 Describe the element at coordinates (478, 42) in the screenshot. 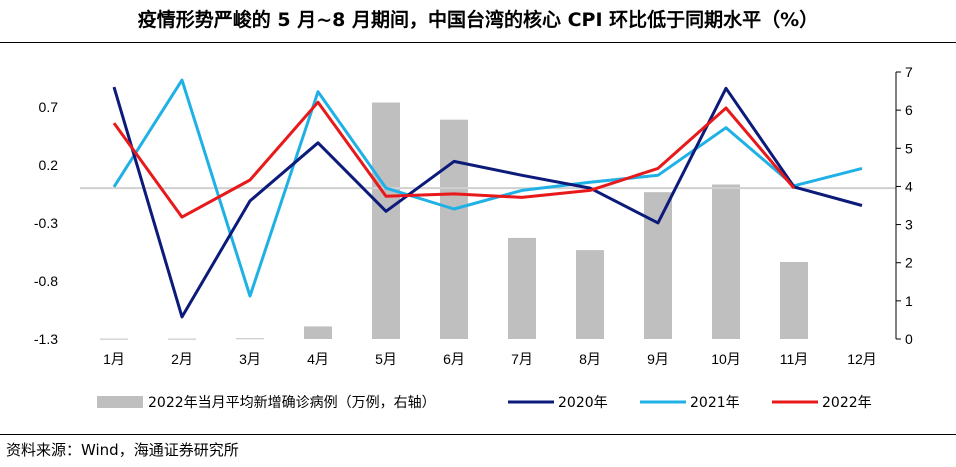

I see `top-rule` at that location.